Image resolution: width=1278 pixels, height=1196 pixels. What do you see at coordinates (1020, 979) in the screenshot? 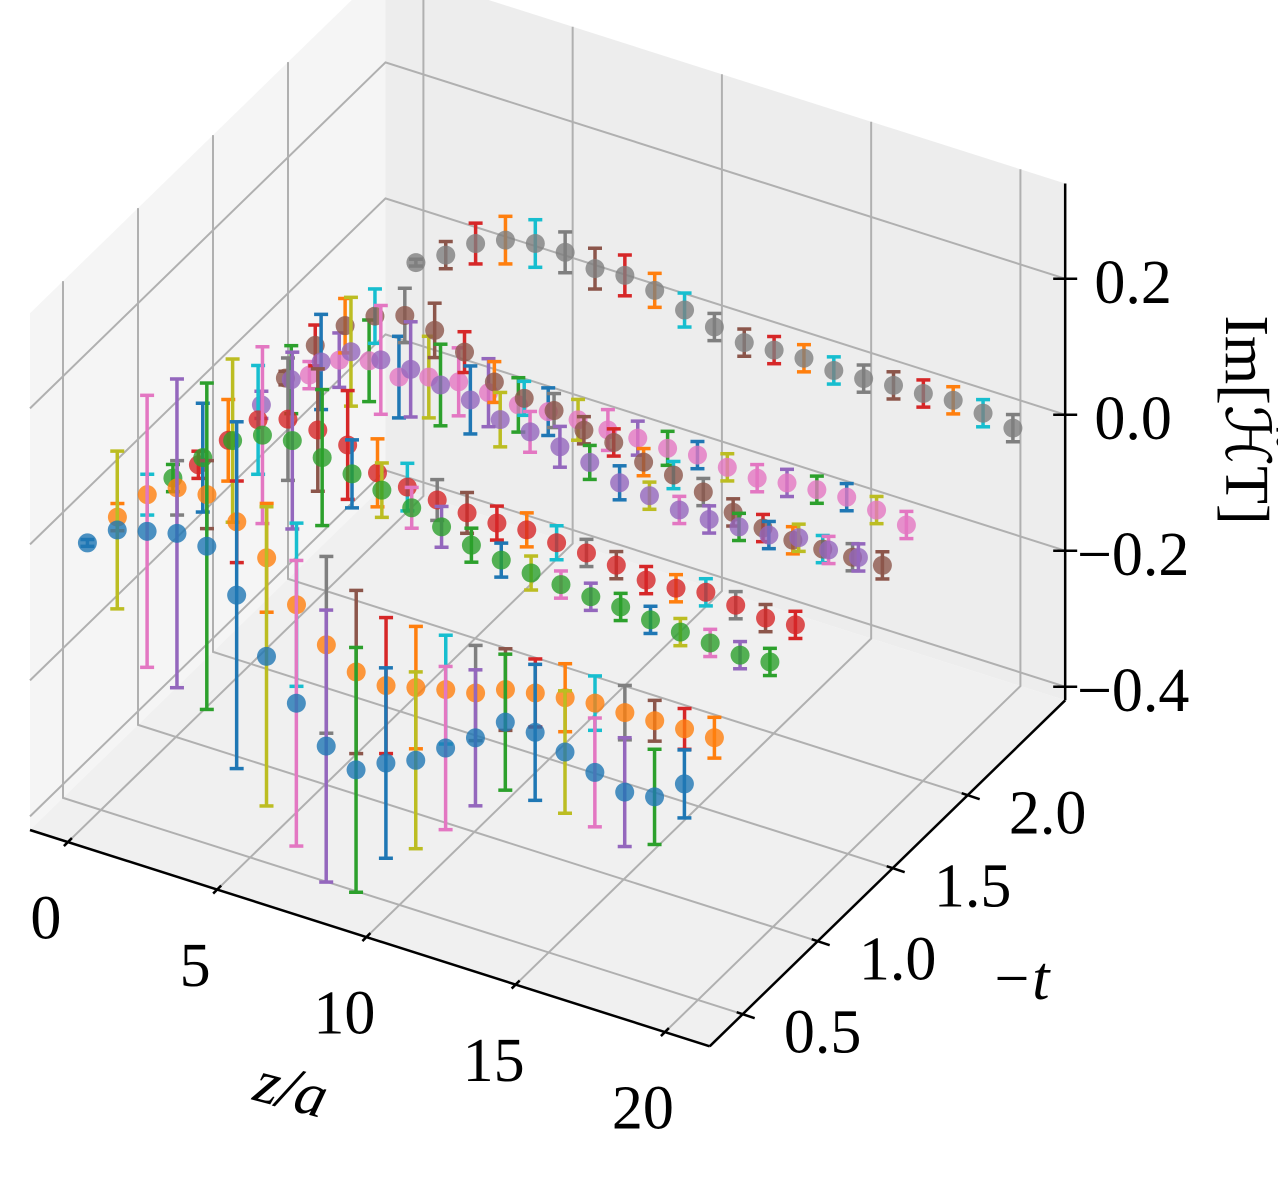
I see `y-axis-label: −t` at bounding box center [1020, 979].